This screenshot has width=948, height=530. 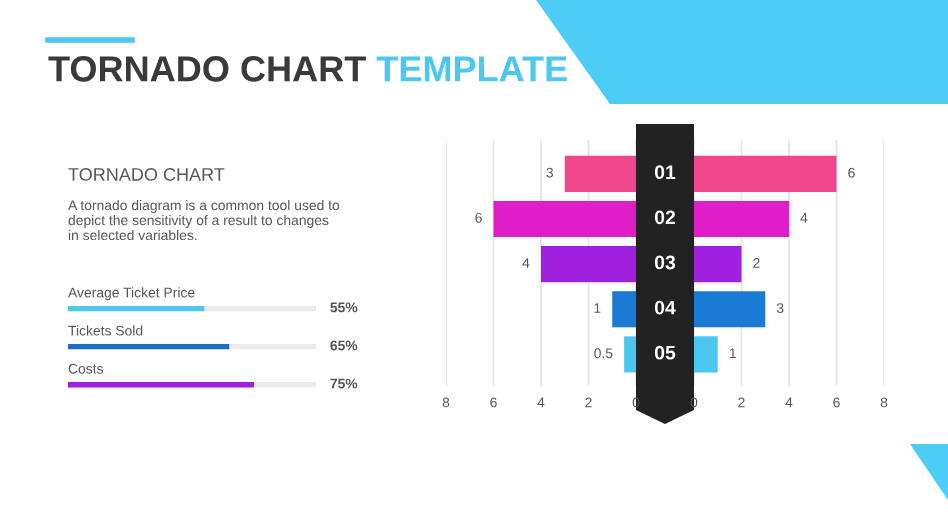 I want to click on category-label: 02, so click(x=665, y=217).